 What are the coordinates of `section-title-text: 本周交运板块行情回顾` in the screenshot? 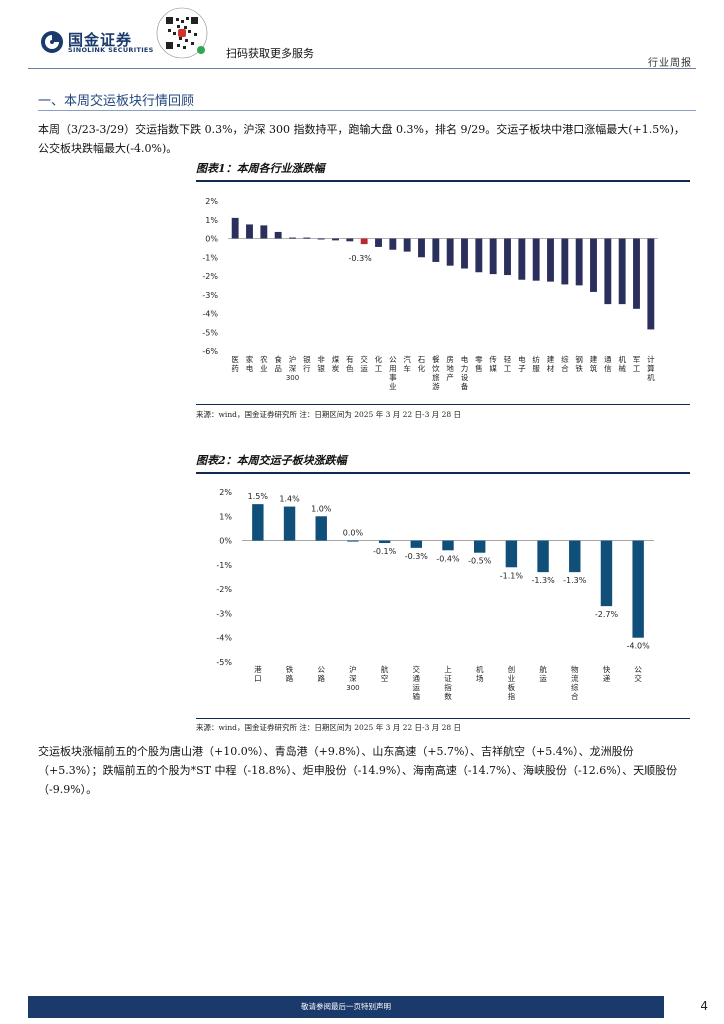 It's located at (129, 101).